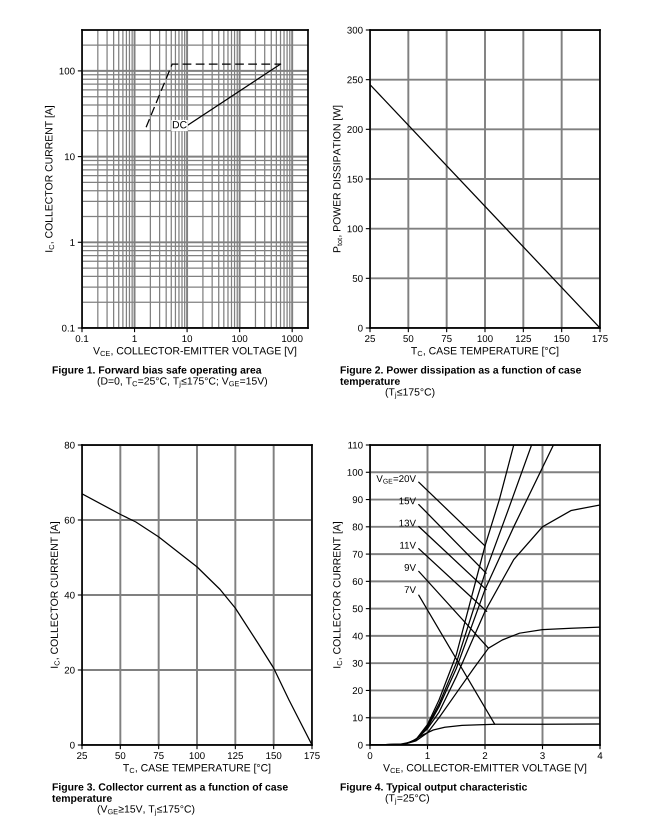  Describe the element at coordinates (370, 756) in the screenshot. I see `x-tick-label: 0` at that location.